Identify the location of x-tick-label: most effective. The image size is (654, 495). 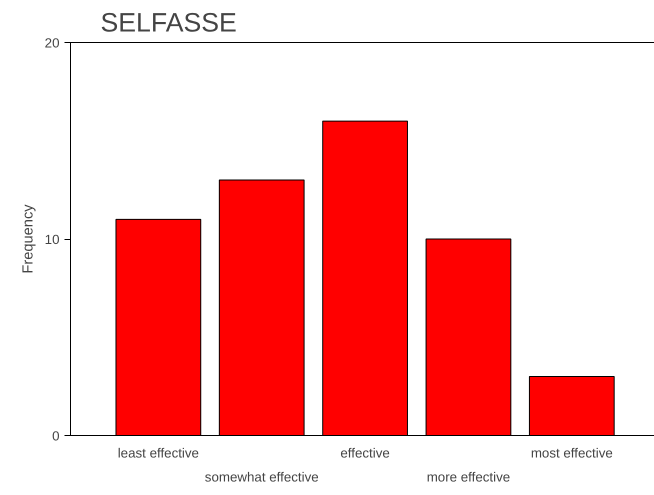
(571, 453).